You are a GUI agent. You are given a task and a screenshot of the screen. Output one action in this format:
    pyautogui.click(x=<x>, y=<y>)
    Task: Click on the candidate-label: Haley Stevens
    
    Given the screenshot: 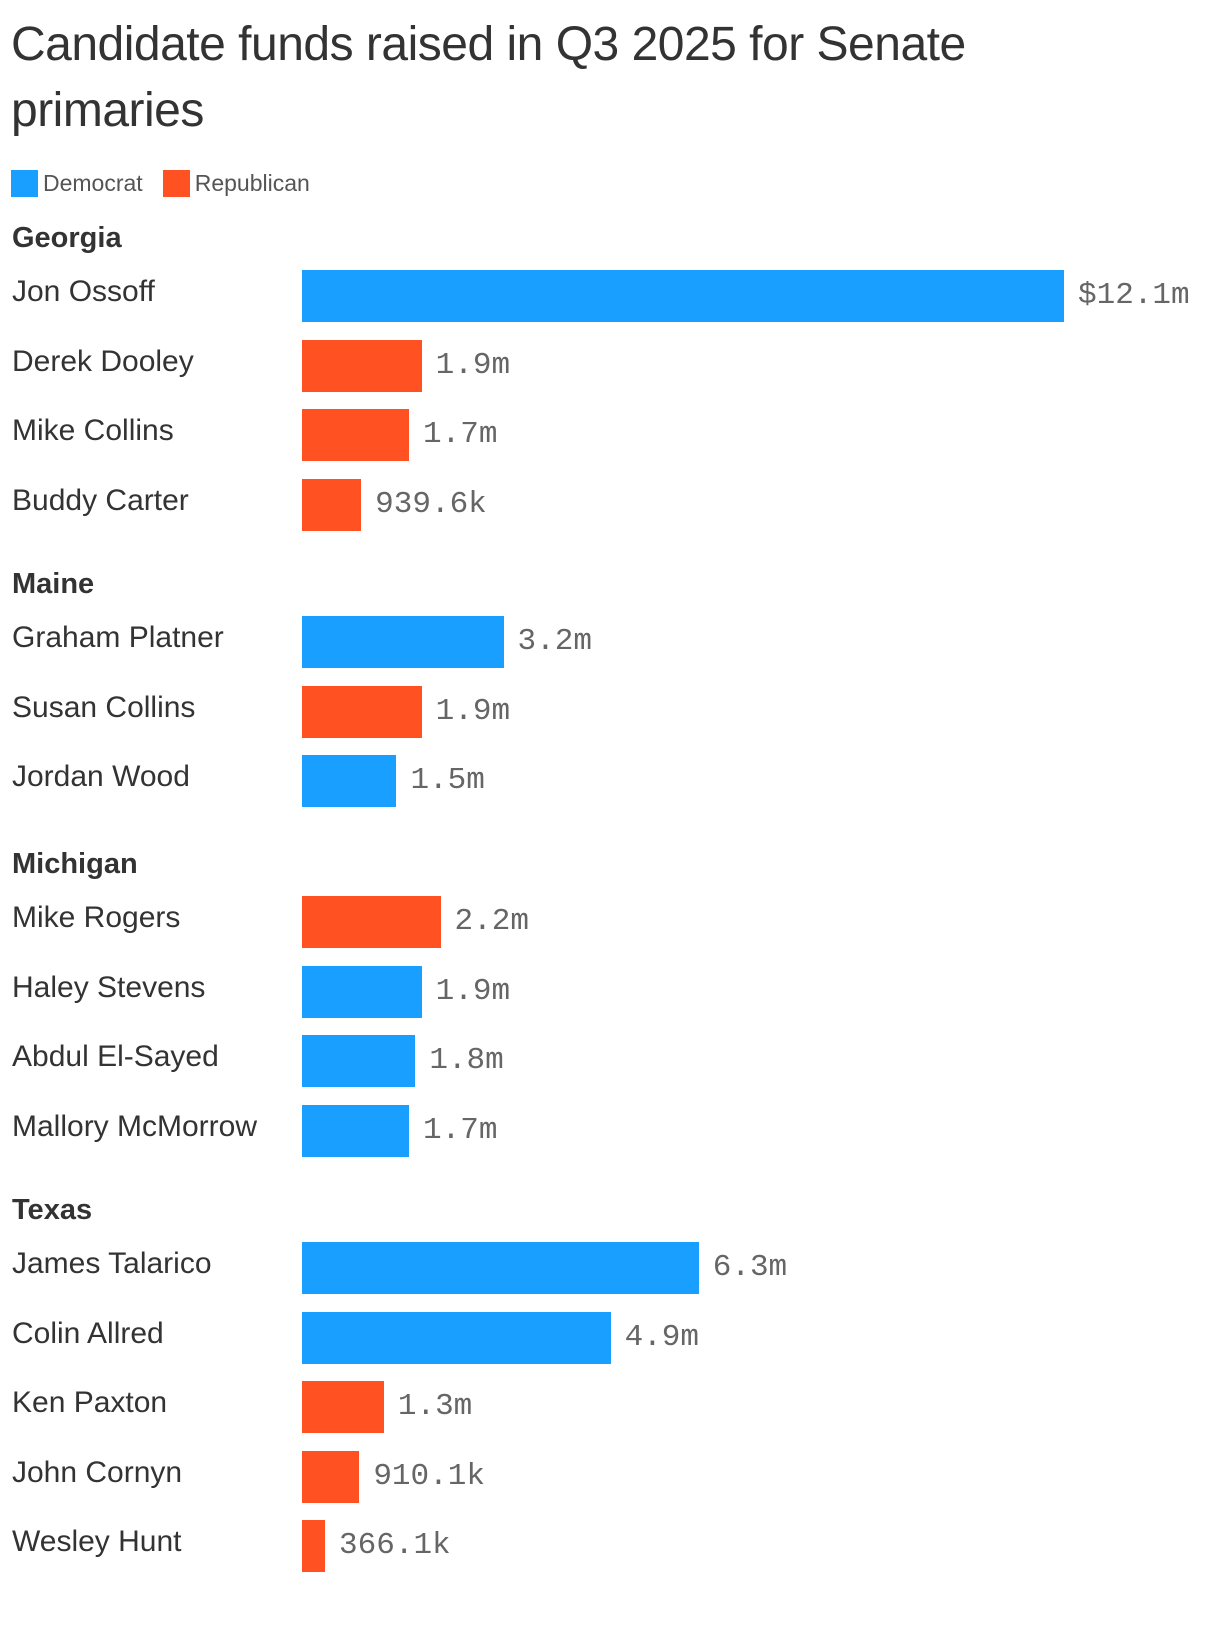 What is the action you would take?
    pyautogui.click(x=109, y=987)
    